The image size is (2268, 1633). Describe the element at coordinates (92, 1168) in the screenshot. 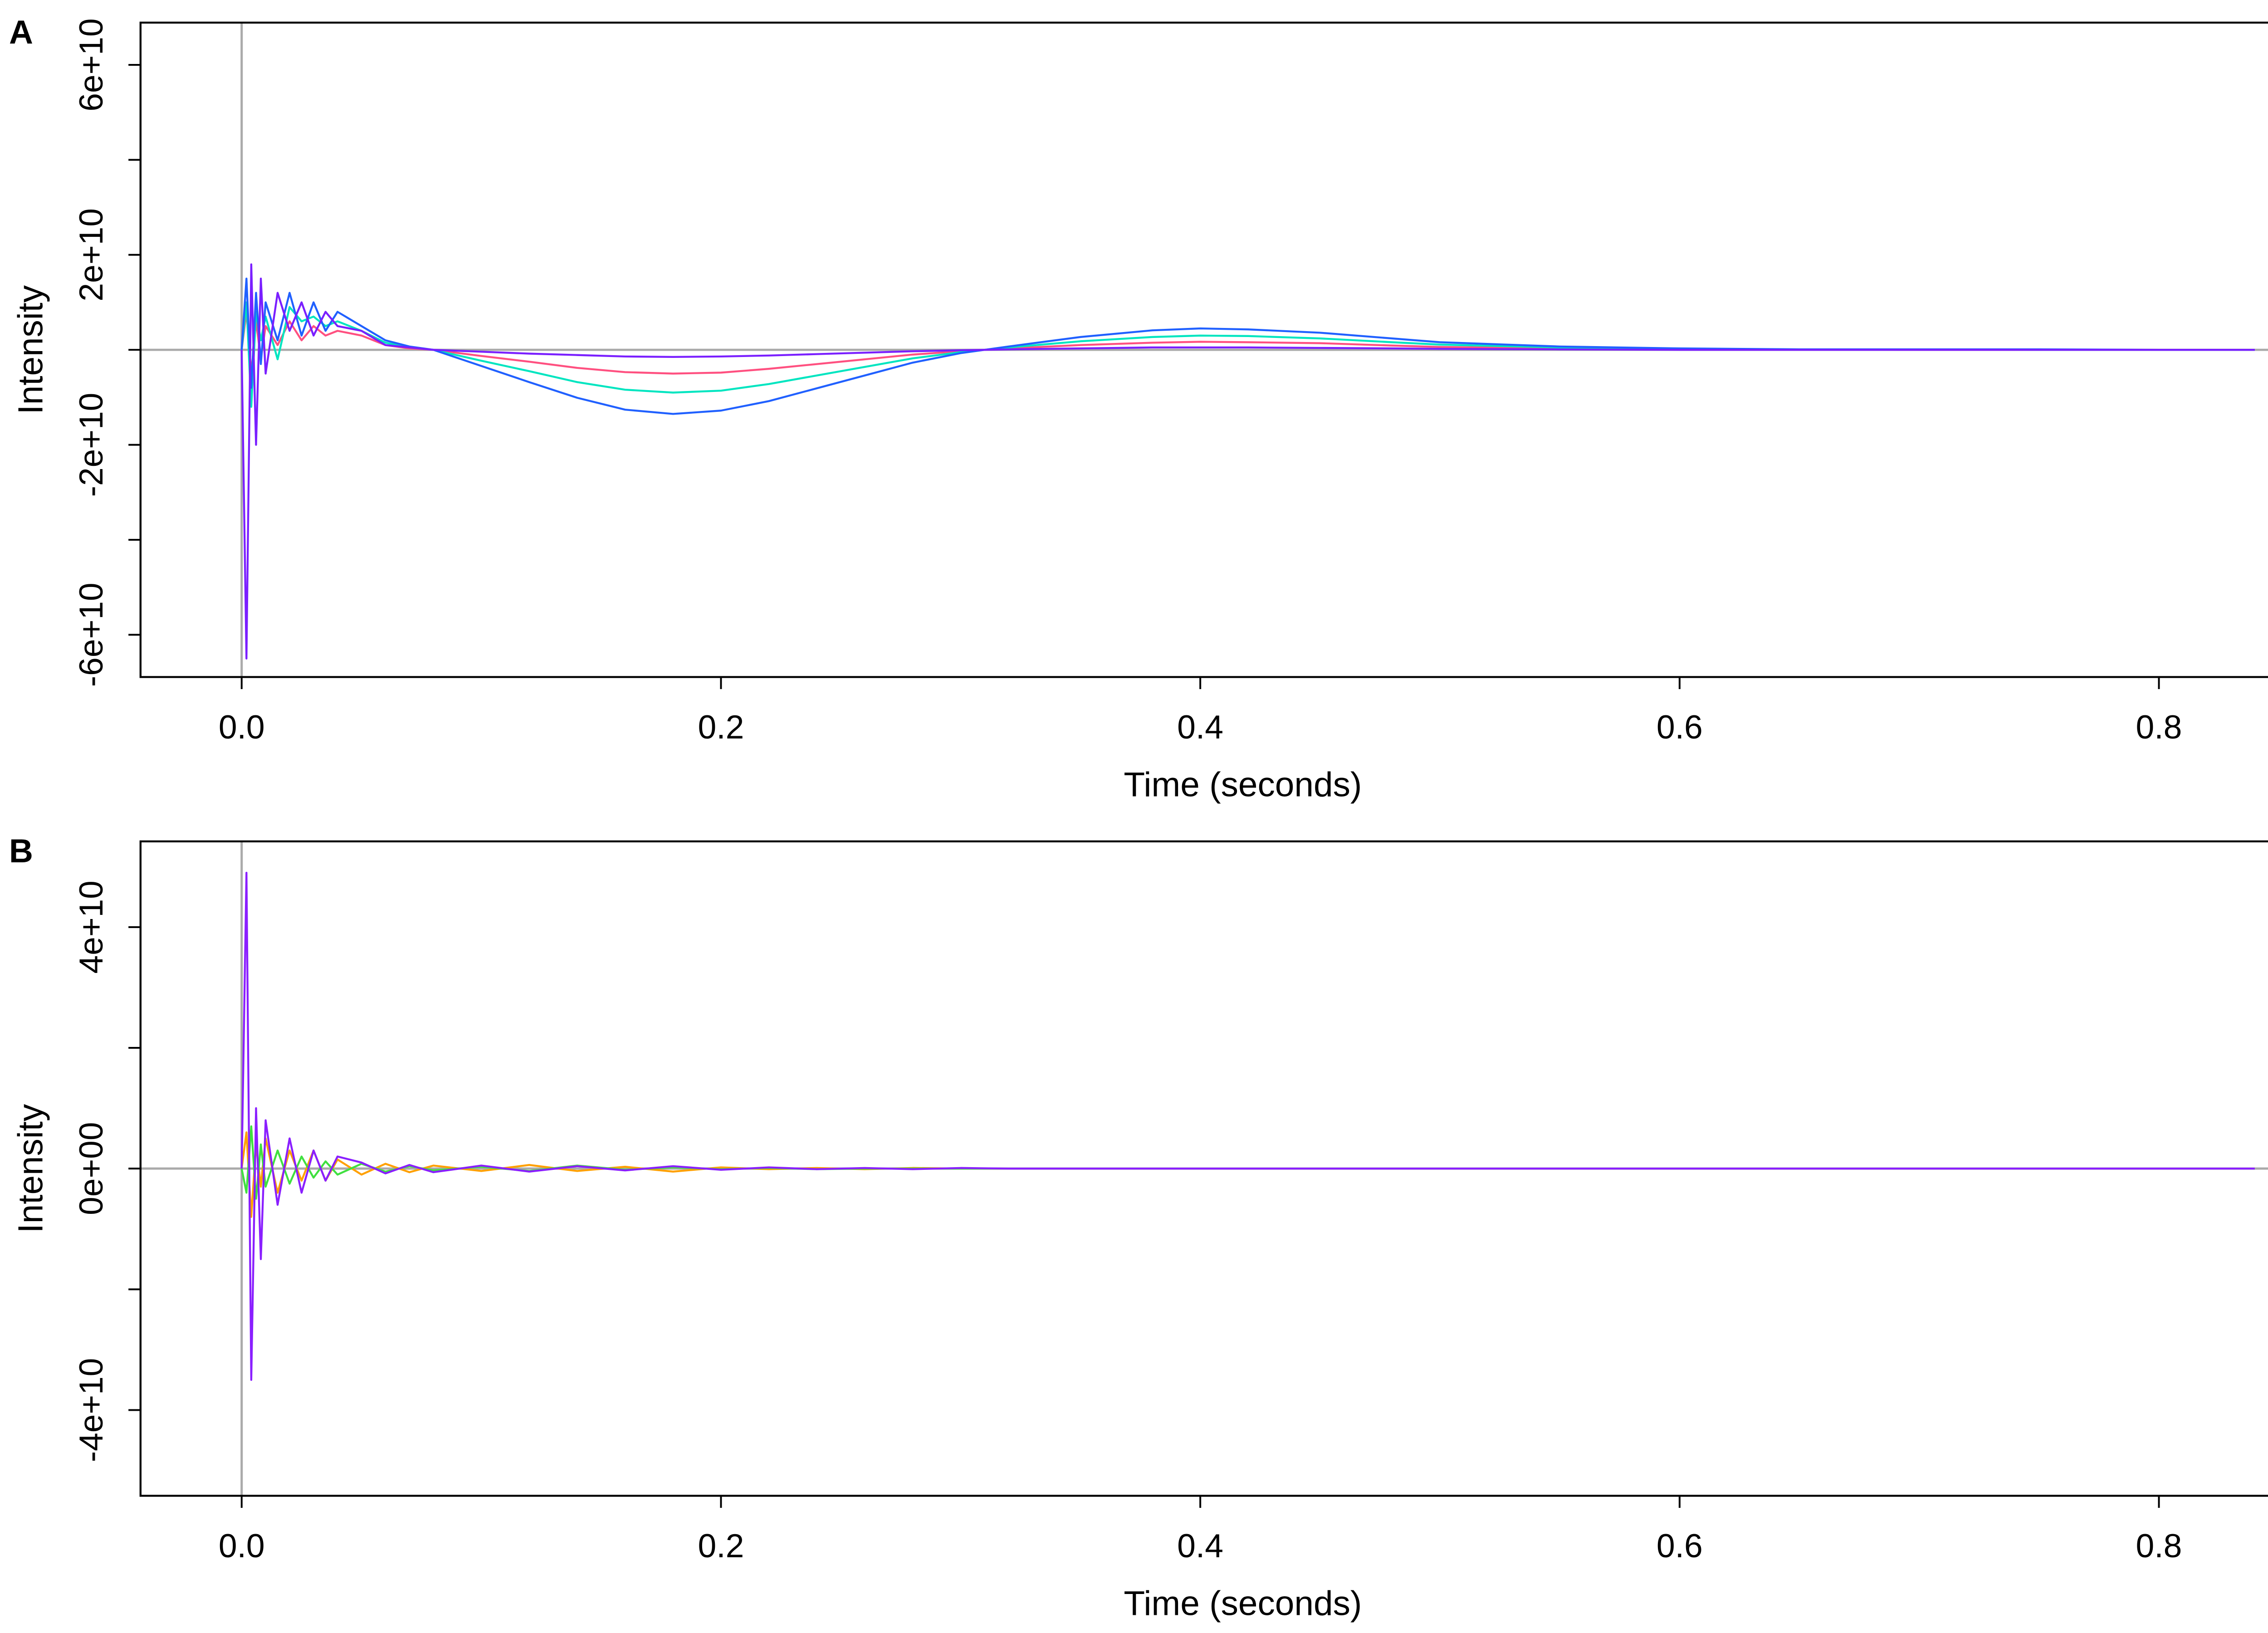

I see `y-tick-label: 0e+00` at that location.